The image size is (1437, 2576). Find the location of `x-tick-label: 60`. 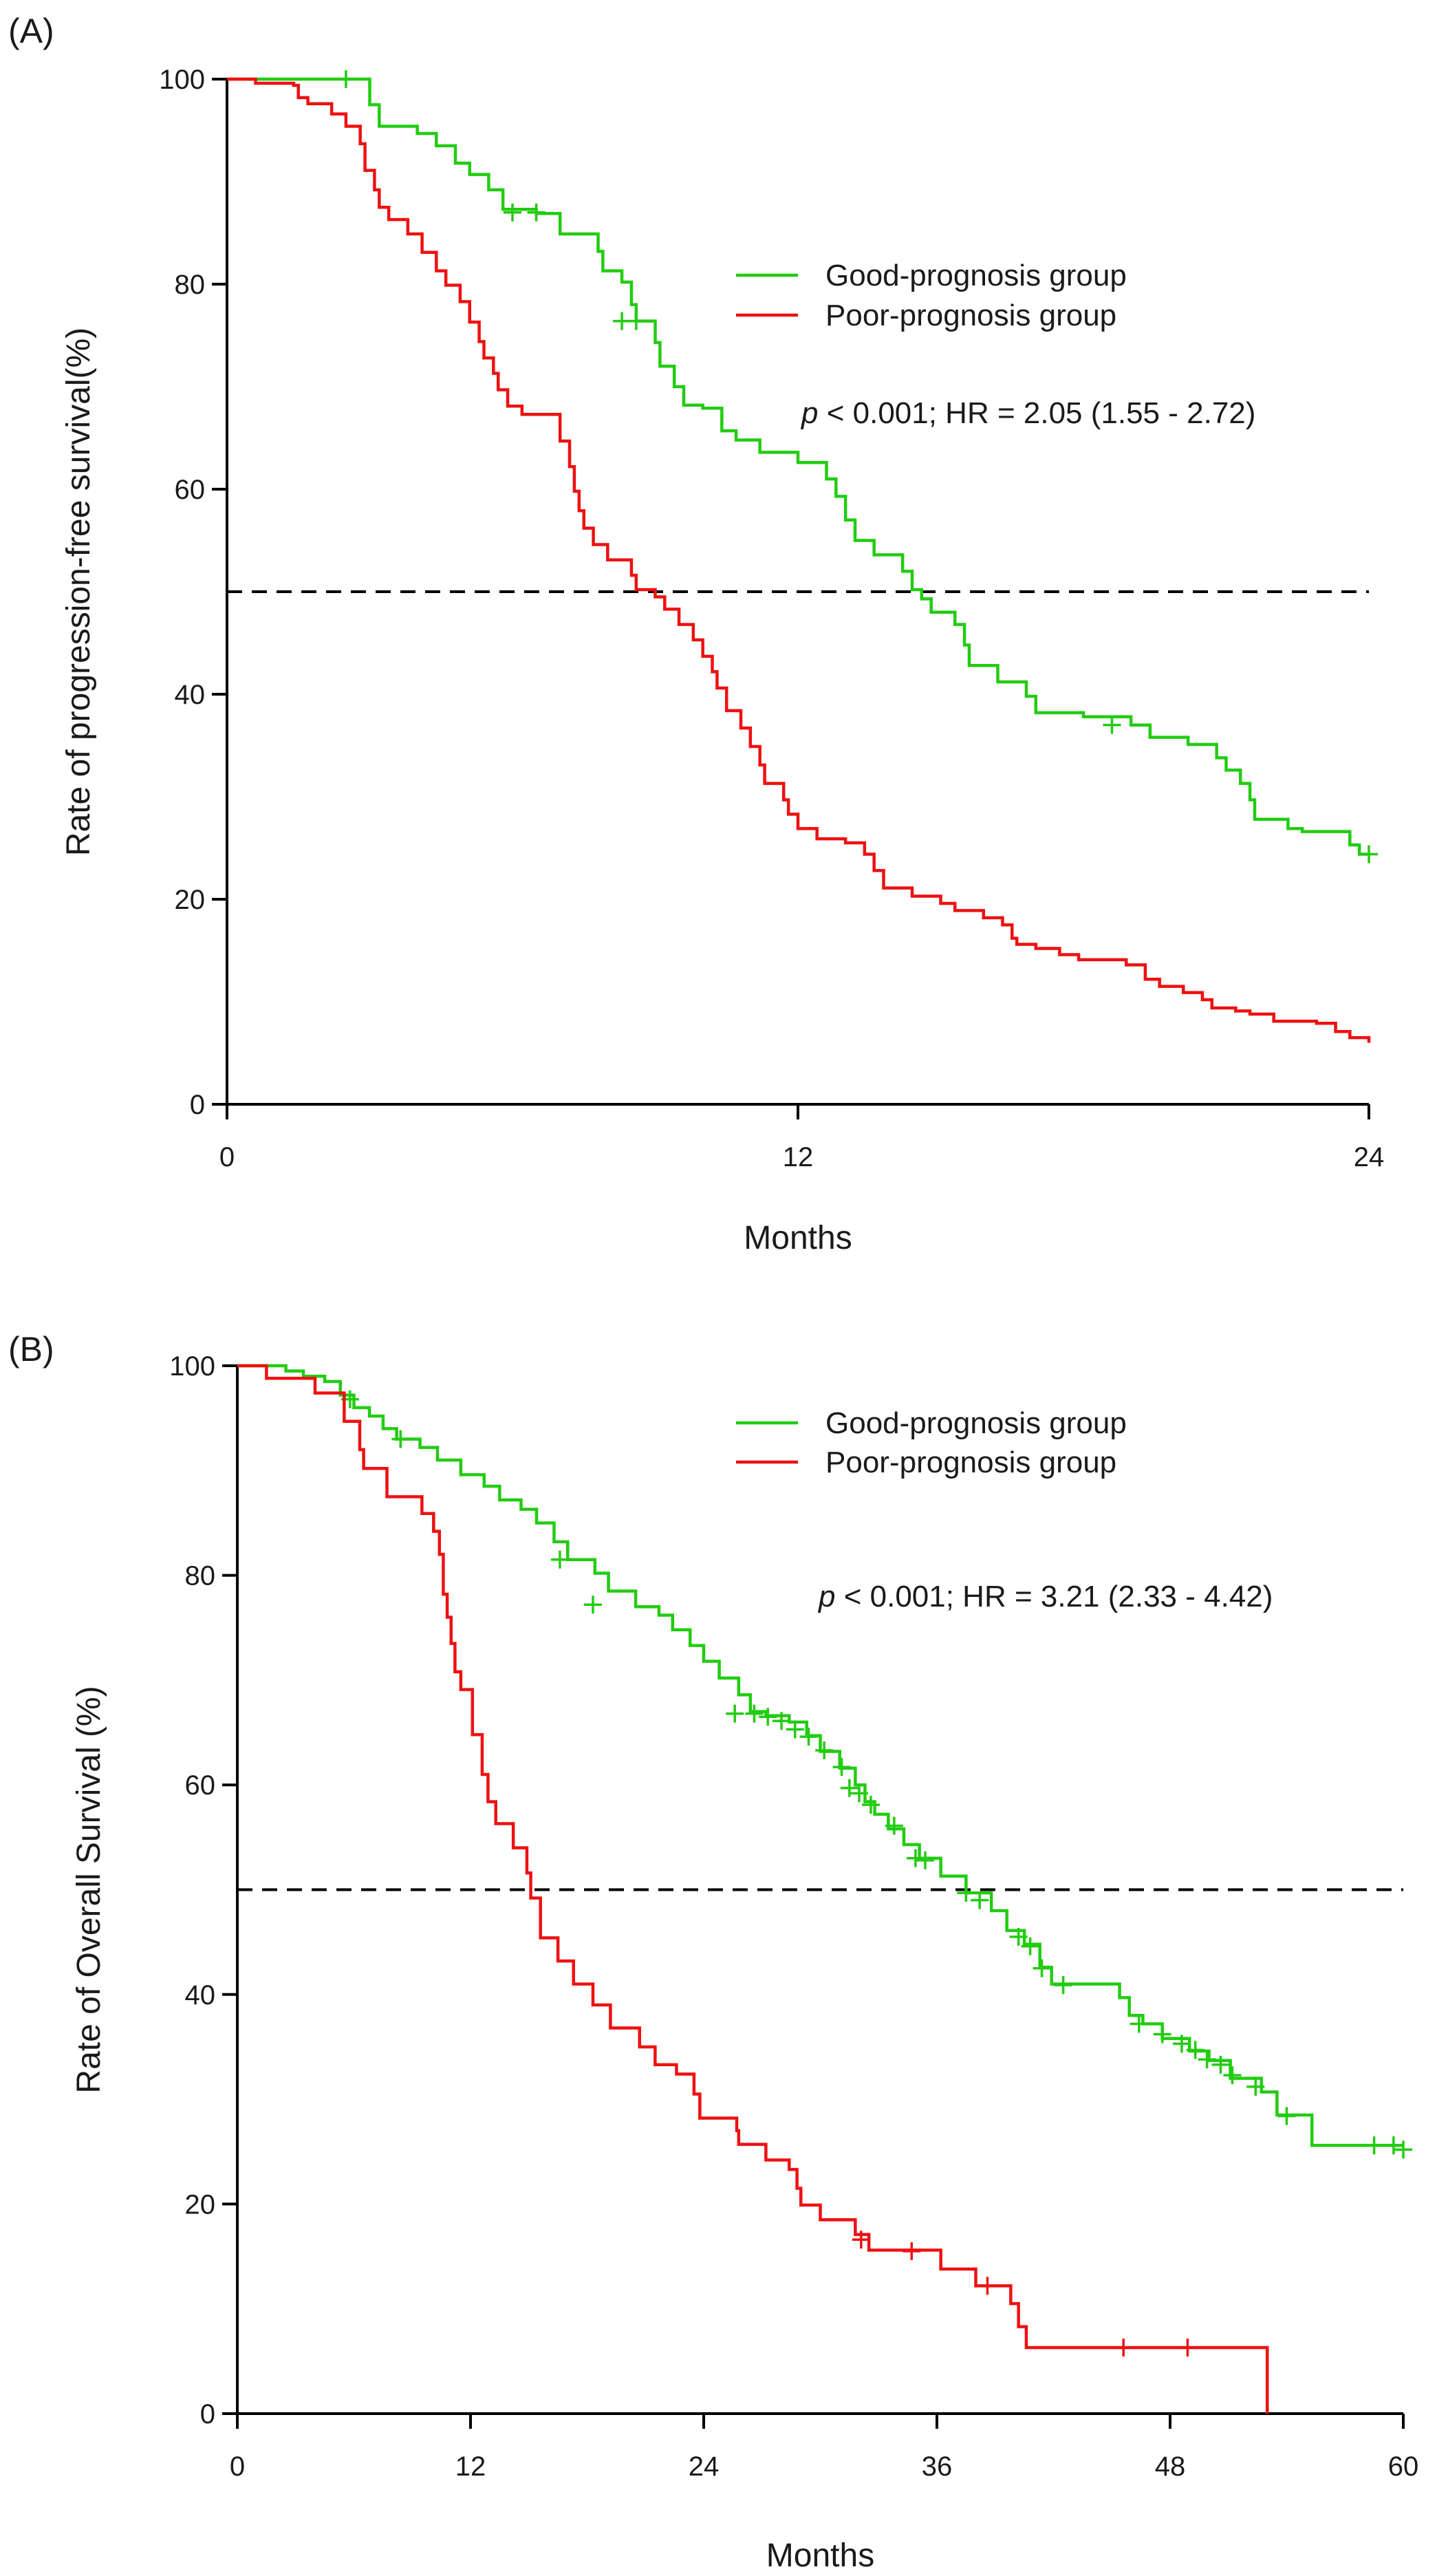

x-tick-label: 60 is located at coordinates (1403, 2466).